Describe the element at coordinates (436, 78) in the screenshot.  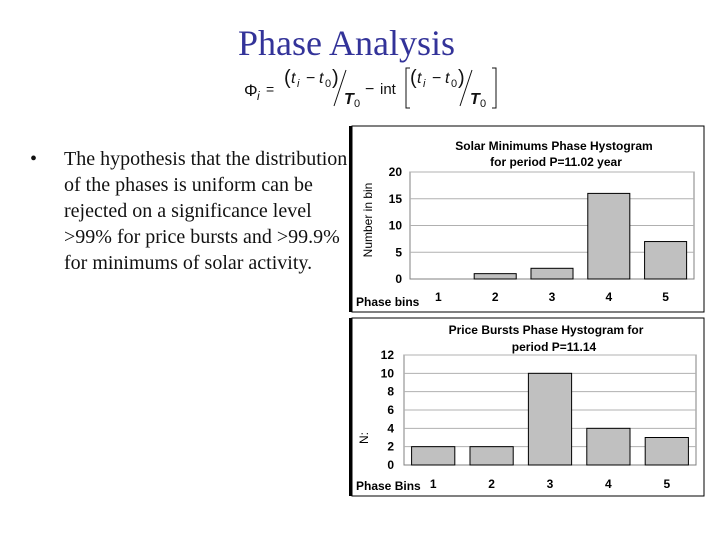
I see `formula-minus-3: −` at that location.